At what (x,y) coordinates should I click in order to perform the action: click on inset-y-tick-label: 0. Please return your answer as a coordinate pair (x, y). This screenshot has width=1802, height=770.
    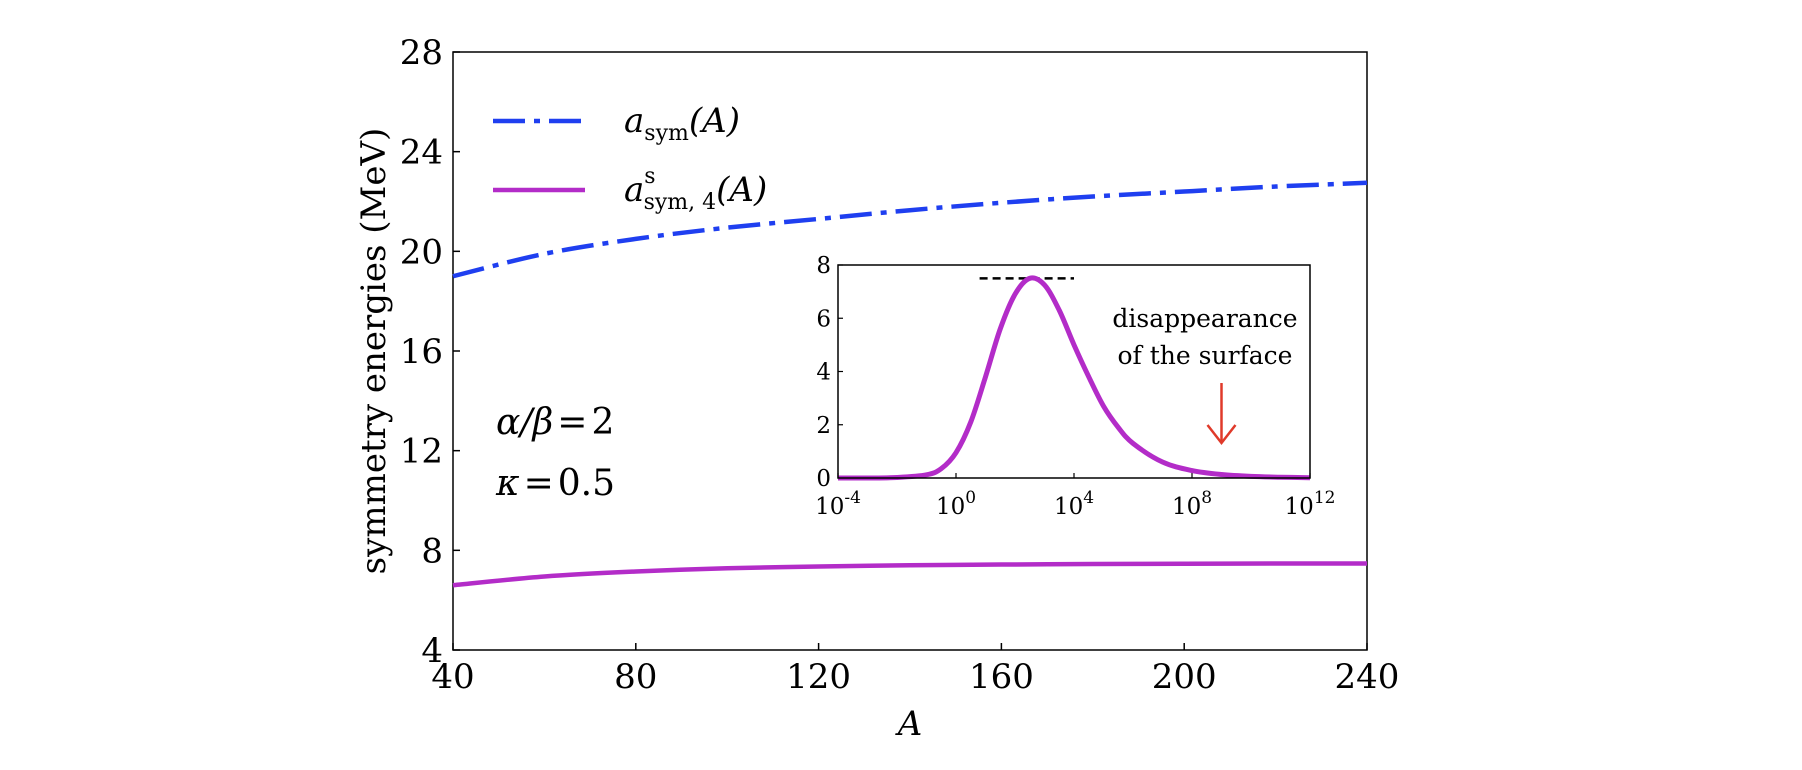
    Looking at the image, I should click on (823, 479).